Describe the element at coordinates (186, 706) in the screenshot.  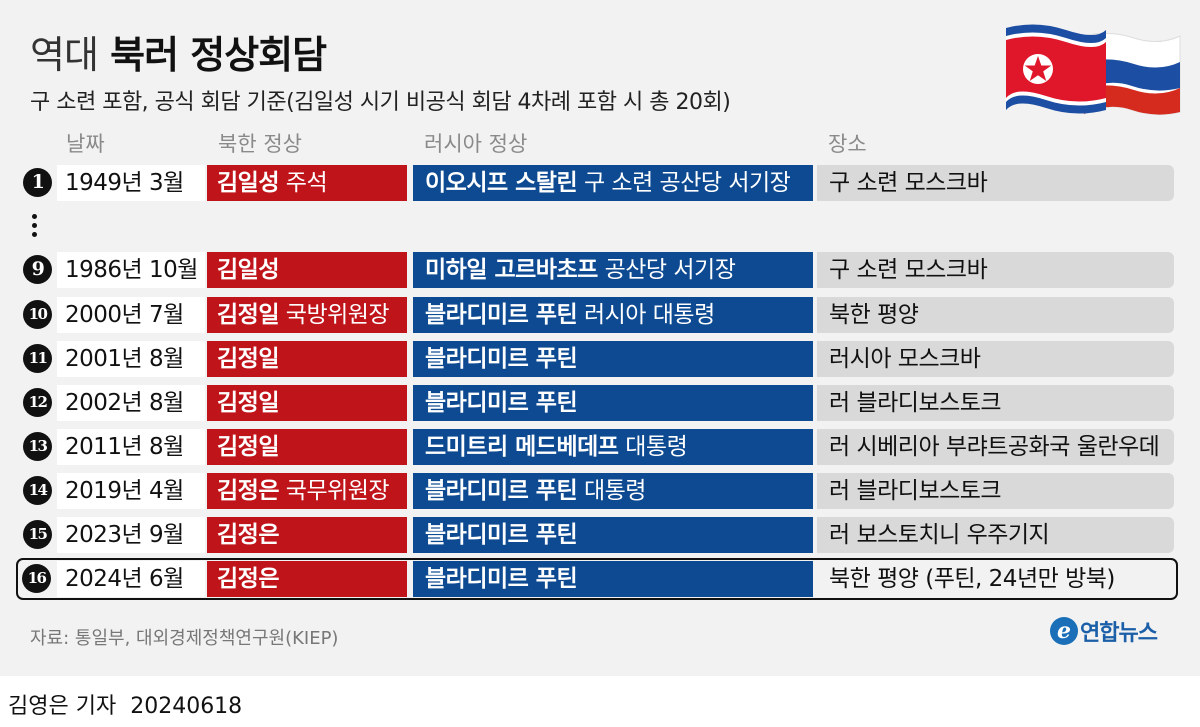
I see `date-stamp: 20240618` at that location.